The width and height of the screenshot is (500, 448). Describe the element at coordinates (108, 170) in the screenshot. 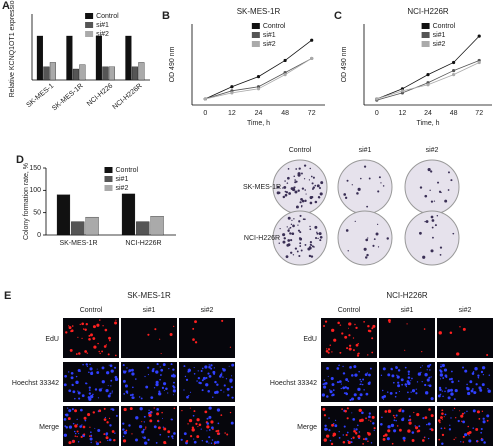

I see `legend-swatch` at that location.